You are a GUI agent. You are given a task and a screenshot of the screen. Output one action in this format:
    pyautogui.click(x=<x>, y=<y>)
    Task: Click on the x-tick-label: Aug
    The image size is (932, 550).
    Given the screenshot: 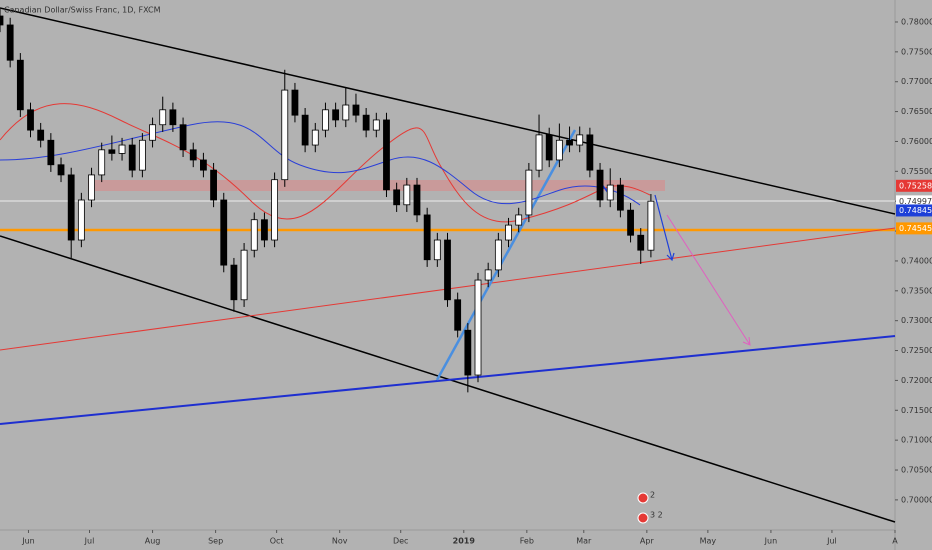 What is the action you would take?
    pyautogui.click(x=153, y=541)
    